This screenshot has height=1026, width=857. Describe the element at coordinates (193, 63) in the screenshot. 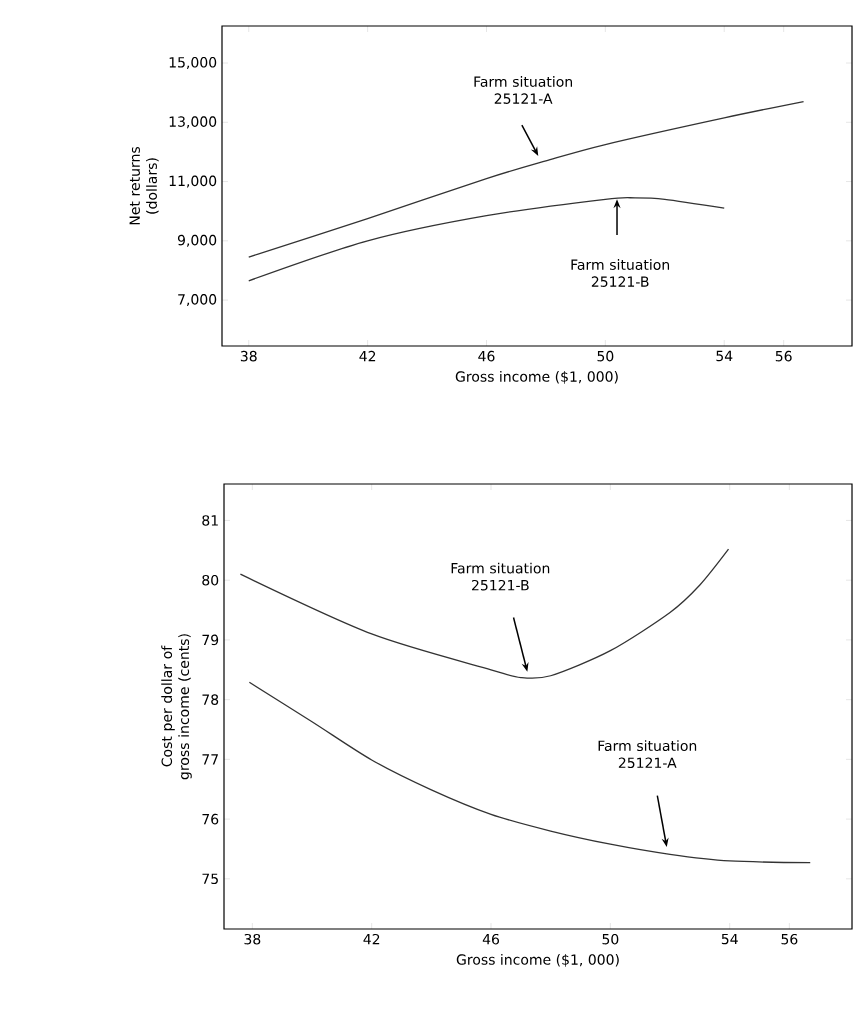

I see `y-tick-label: 15,000` at that location.